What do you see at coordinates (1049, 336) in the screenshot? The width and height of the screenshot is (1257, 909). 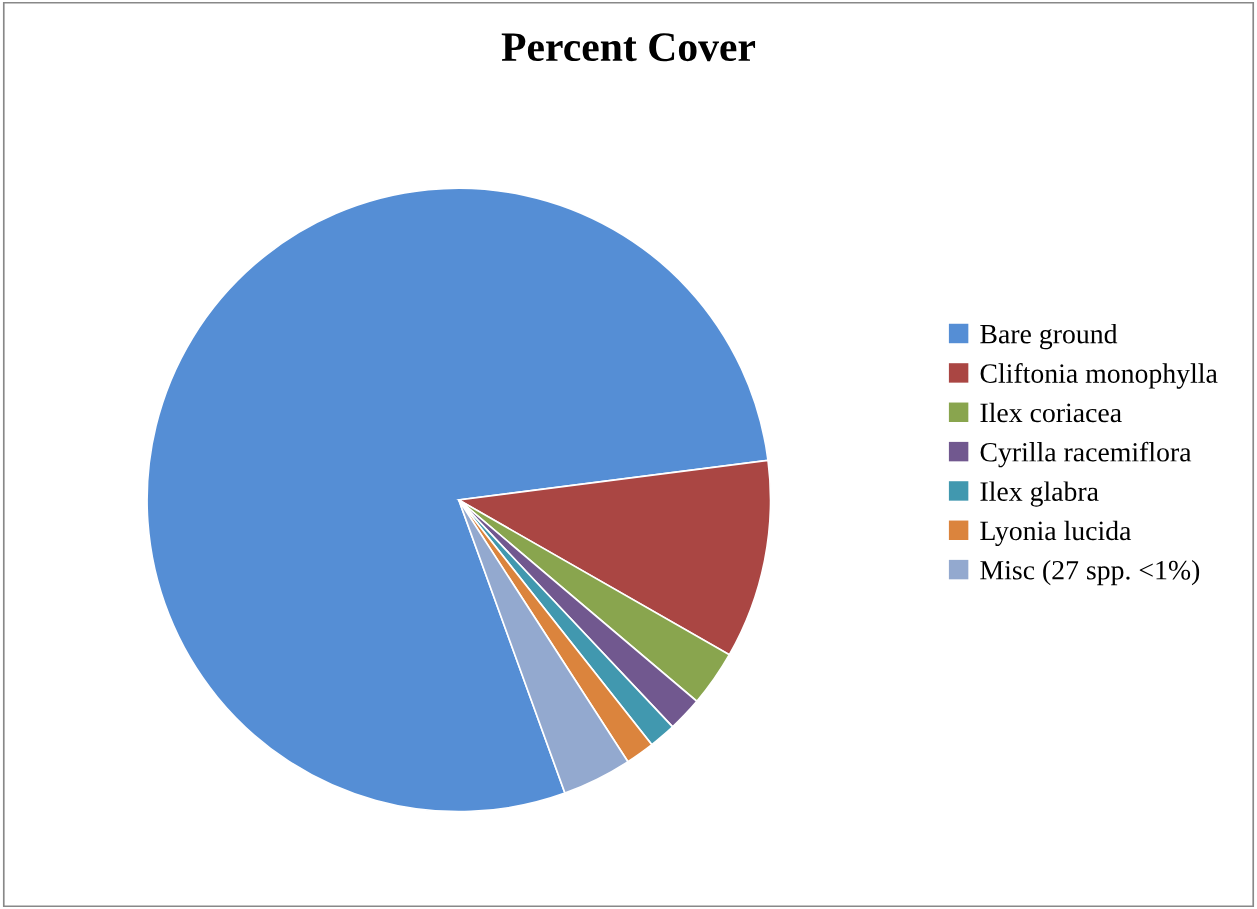 I see `legend-label: Bare ground` at bounding box center [1049, 336].